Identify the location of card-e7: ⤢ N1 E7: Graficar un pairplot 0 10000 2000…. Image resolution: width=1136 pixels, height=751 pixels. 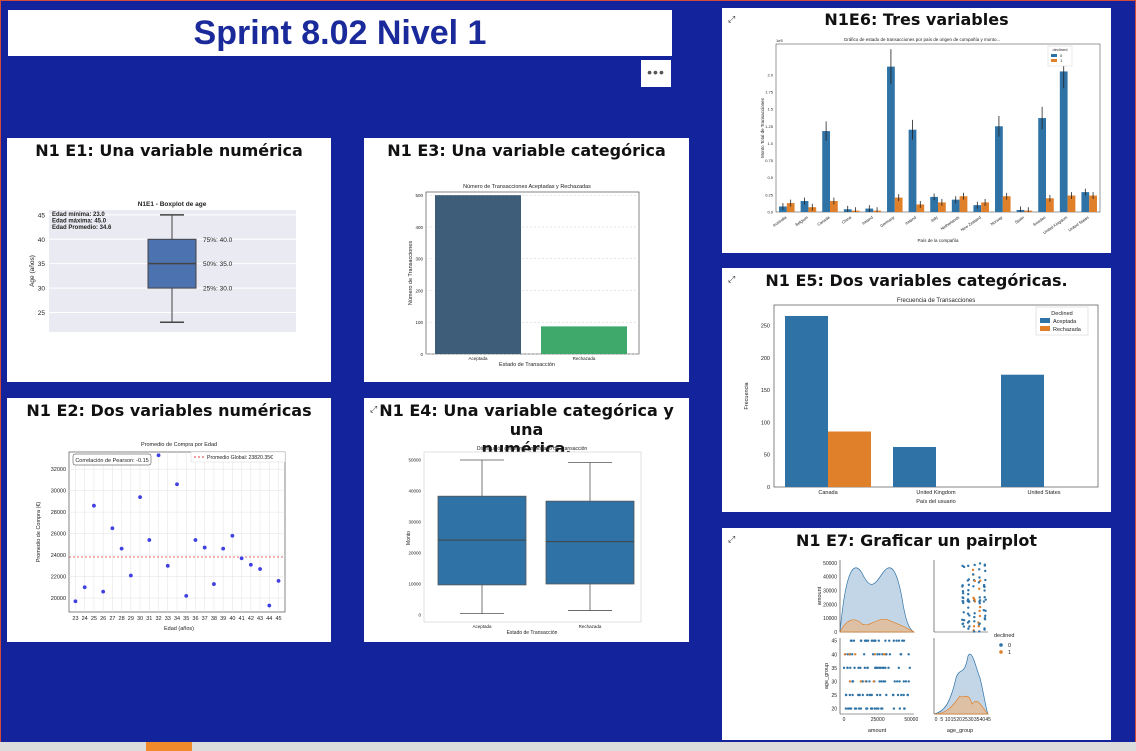
(916, 634).